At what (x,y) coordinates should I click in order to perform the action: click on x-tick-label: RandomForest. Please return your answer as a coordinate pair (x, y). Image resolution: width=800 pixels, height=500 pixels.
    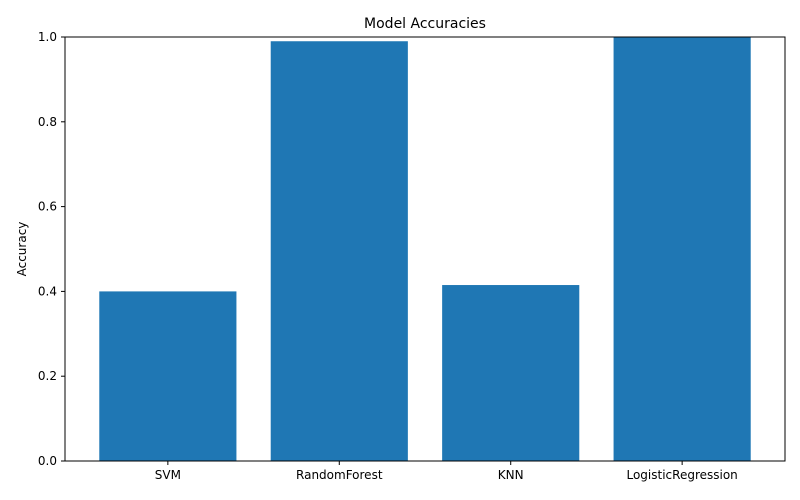
    Looking at the image, I should click on (339, 475).